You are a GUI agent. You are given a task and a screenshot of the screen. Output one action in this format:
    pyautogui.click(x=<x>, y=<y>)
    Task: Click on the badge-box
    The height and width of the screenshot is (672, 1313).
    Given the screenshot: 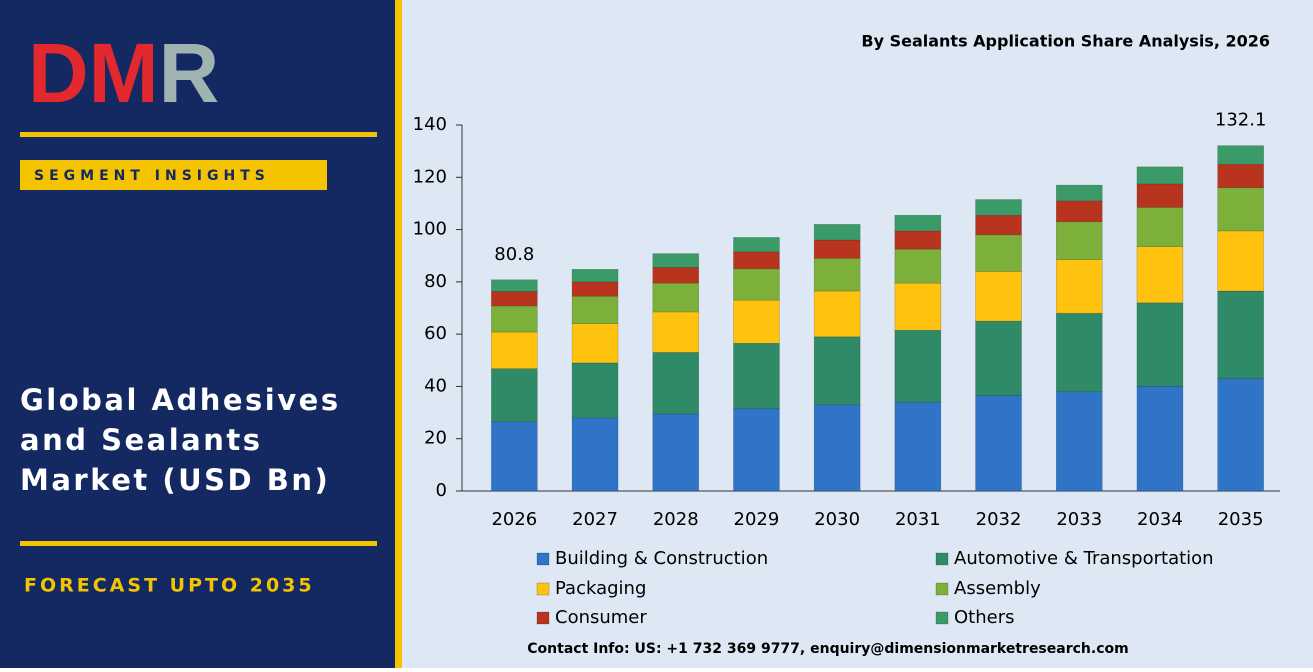 What is the action you would take?
    pyautogui.click(x=173, y=175)
    